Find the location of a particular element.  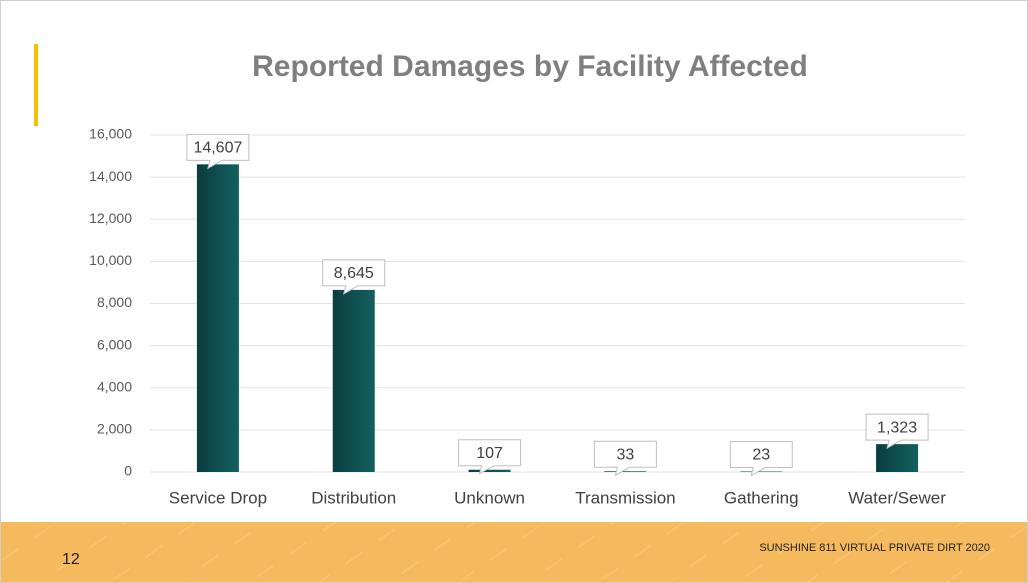

data-label: 33 is located at coordinates (626, 455).